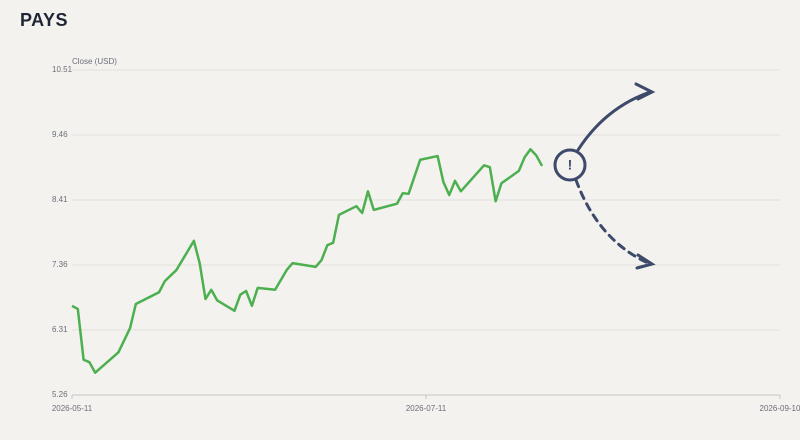 The image size is (800, 440). I want to click on y-tick-label: 10.51, so click(62, 69).